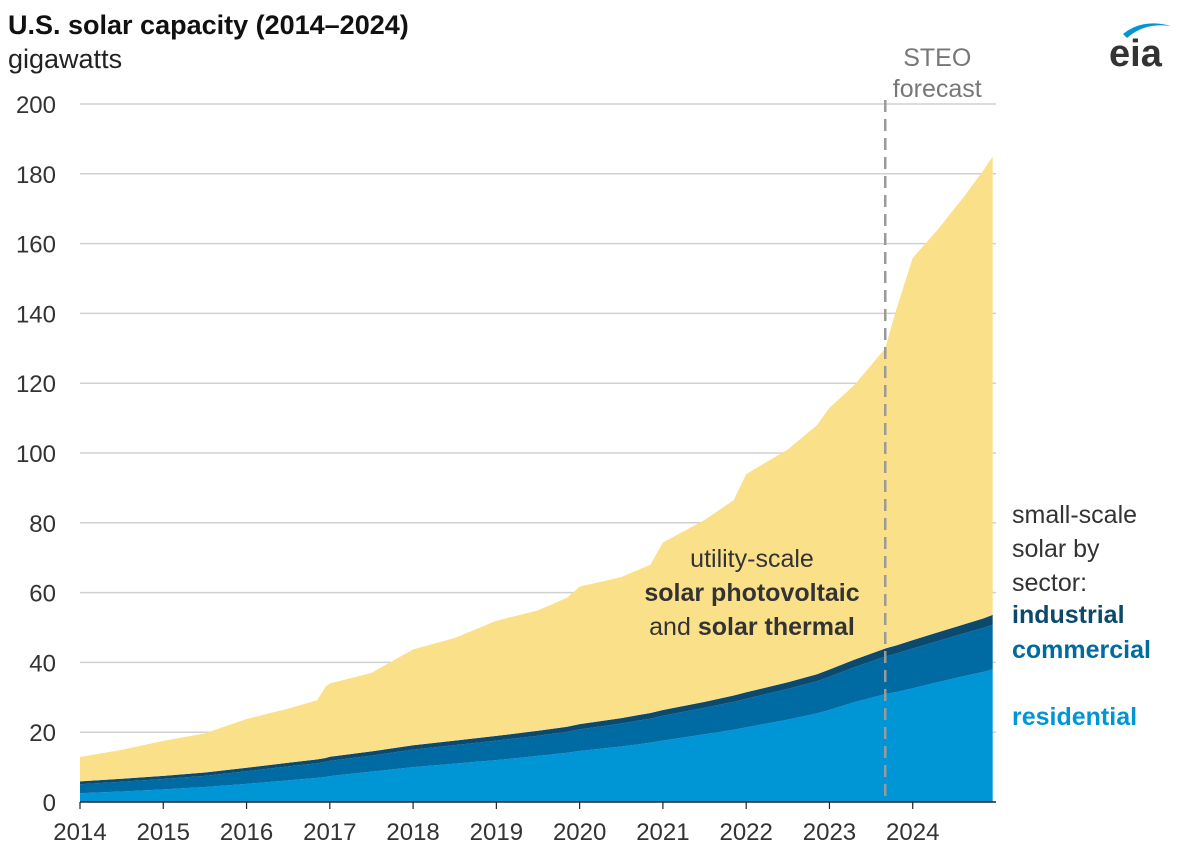 The width and height of the screenshot is (1200, 853). Describe the element at coordinates (673, 627) in the screenshot. I see `utility-label-plain: and` at that location.